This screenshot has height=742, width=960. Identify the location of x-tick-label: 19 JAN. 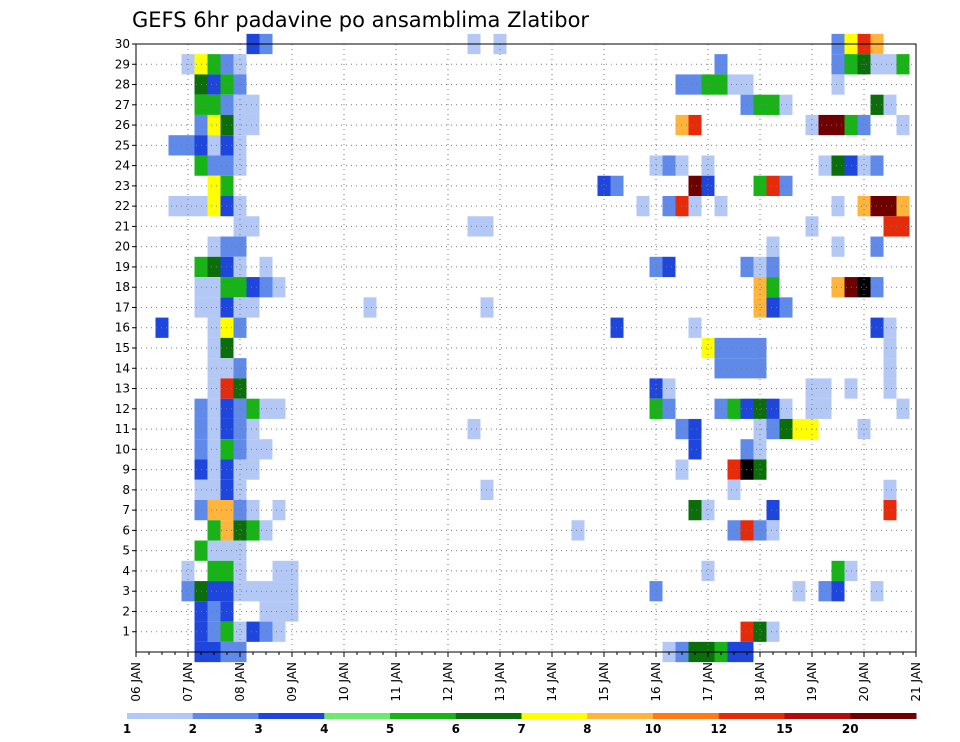
(812, 682).